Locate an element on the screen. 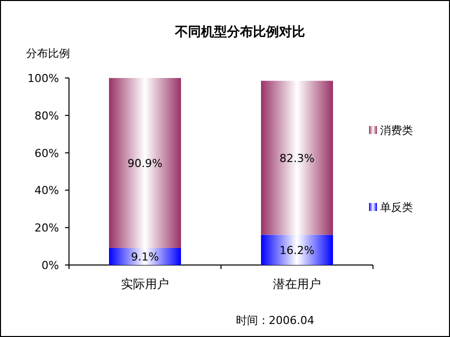  data-label: 16.2% is located at coordinates (297, 250).